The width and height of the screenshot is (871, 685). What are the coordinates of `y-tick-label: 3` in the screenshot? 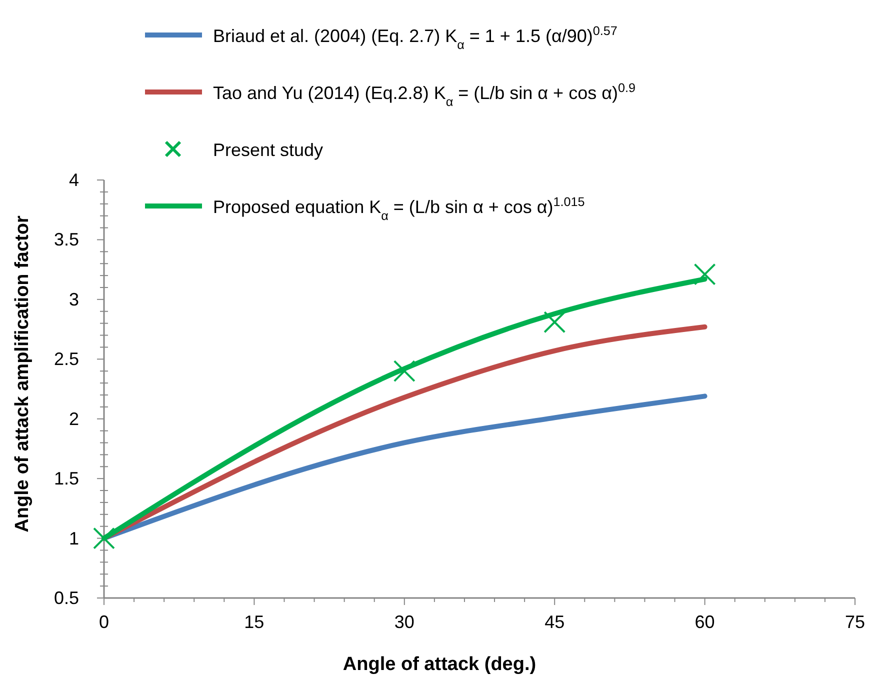 It's located at (73, 299).